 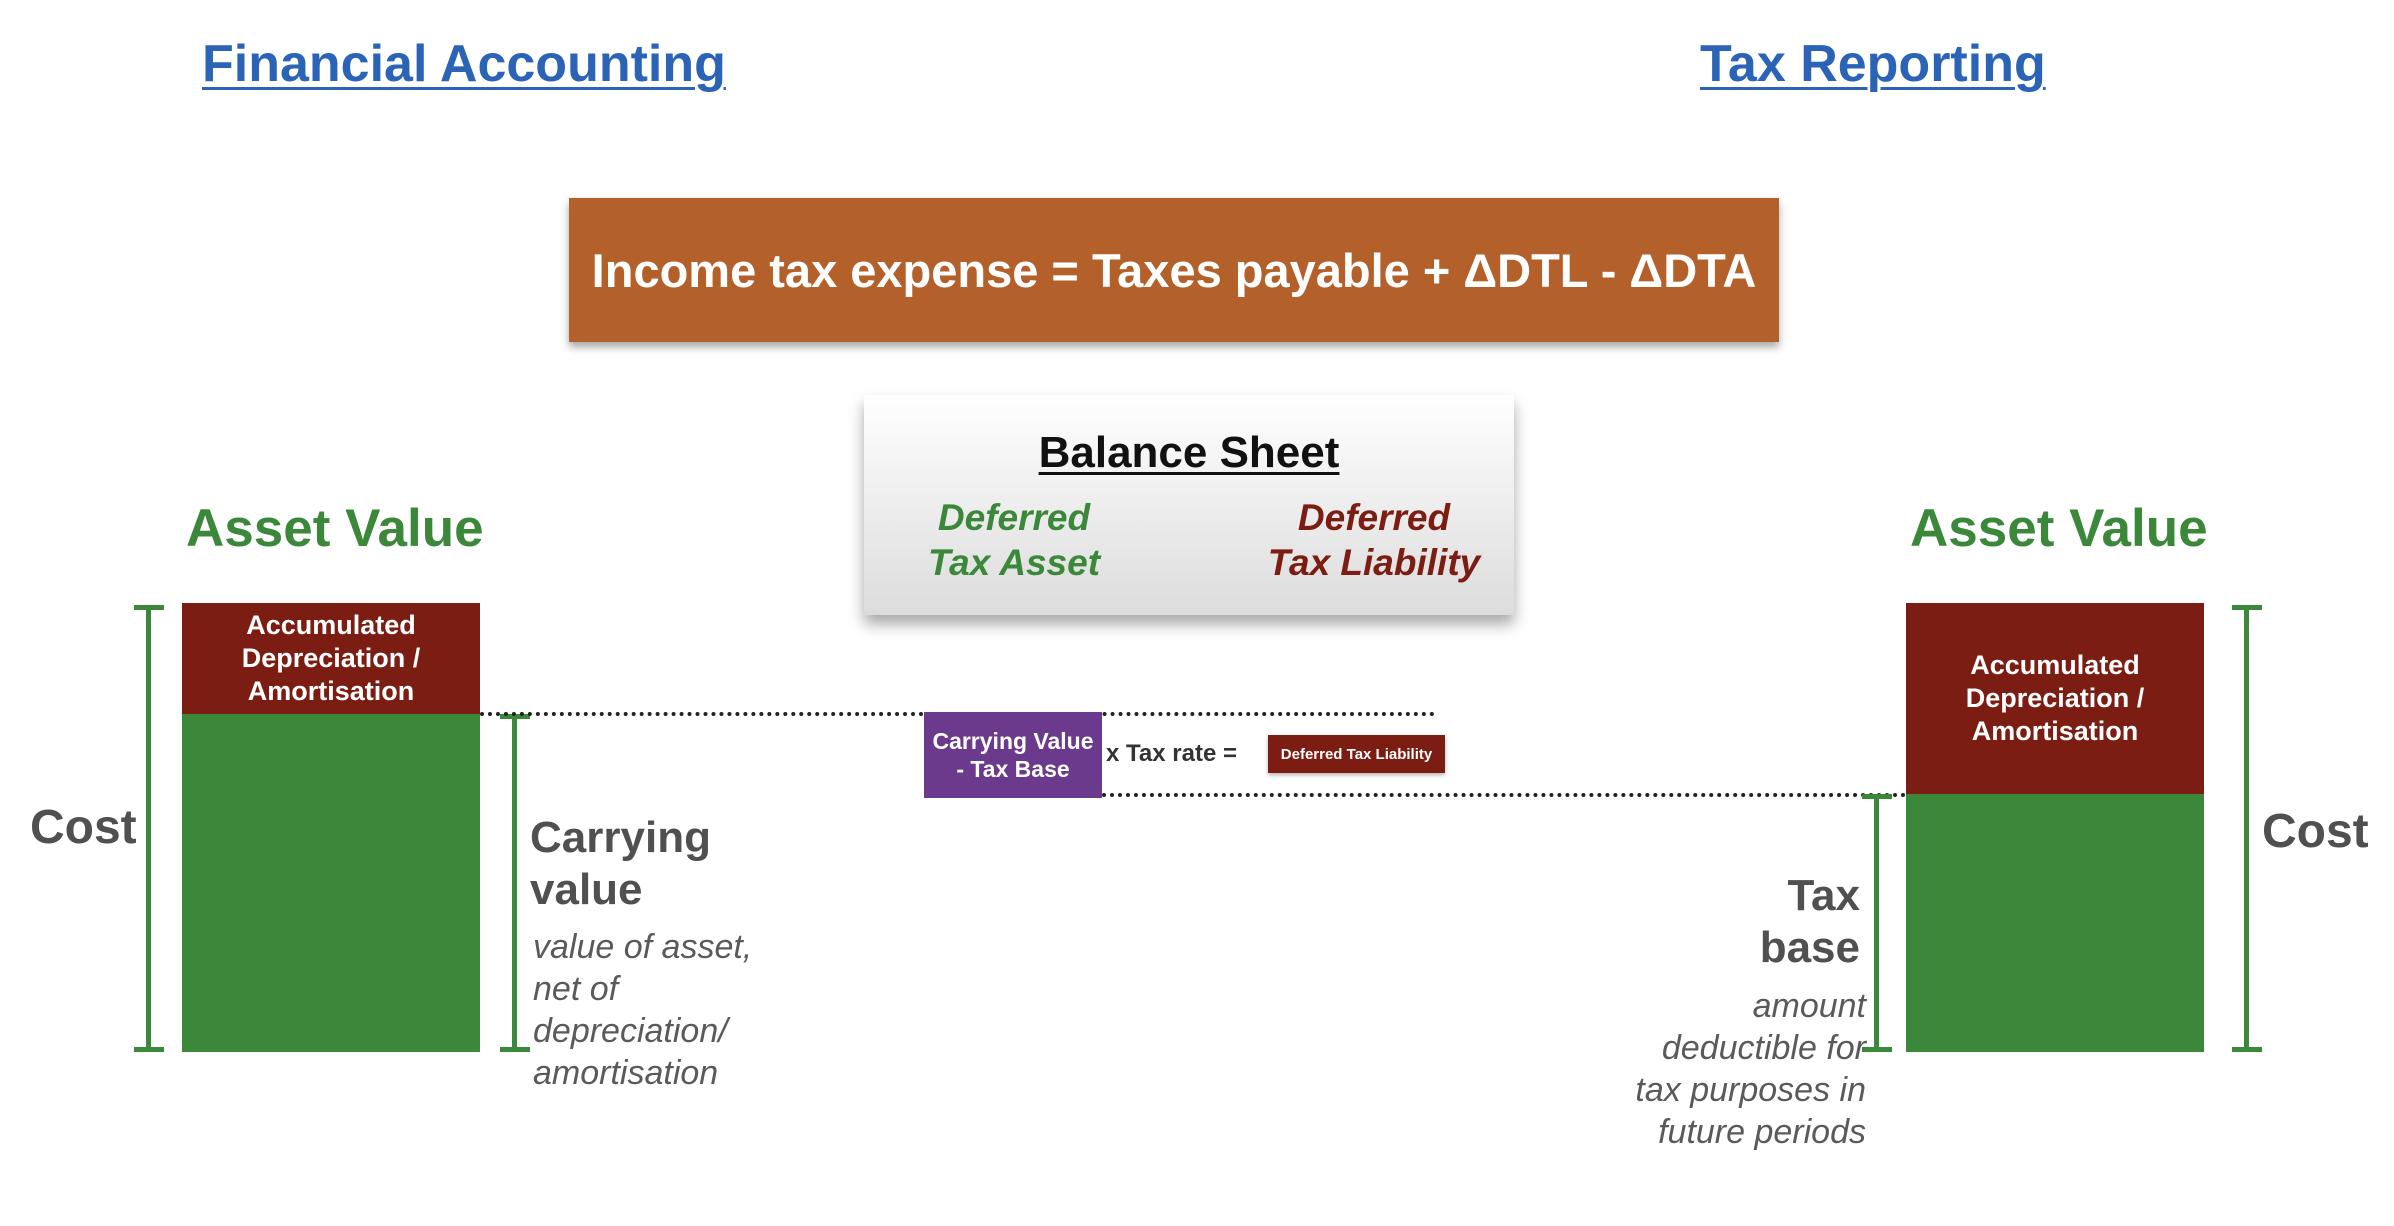 What do you see at coordinates (2247, 1049) in the screenshot?
I see `right-cost-bracket-bottom` at bounding box center [2247, 1049].